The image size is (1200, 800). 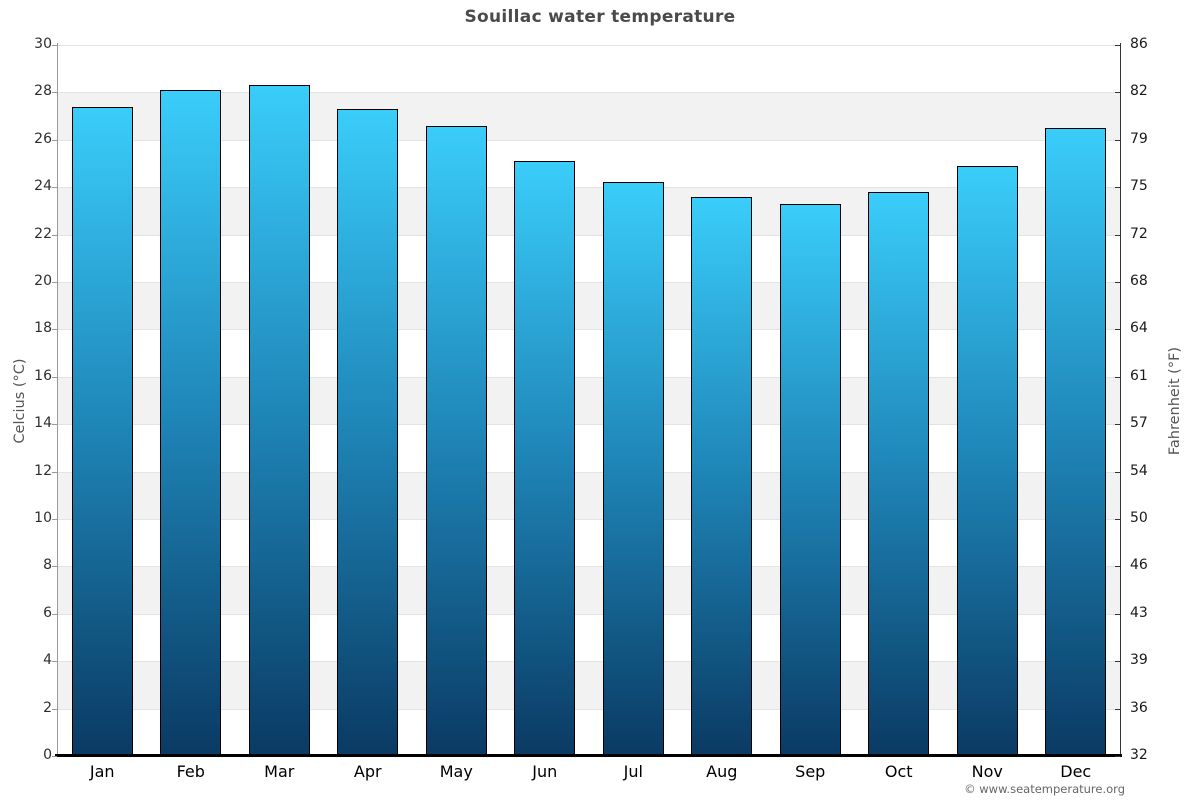 What do you see at coordinates (43, 281) in the screenshot?
I see `y-tick-label-left: 20` at bounding box center [43, 281].